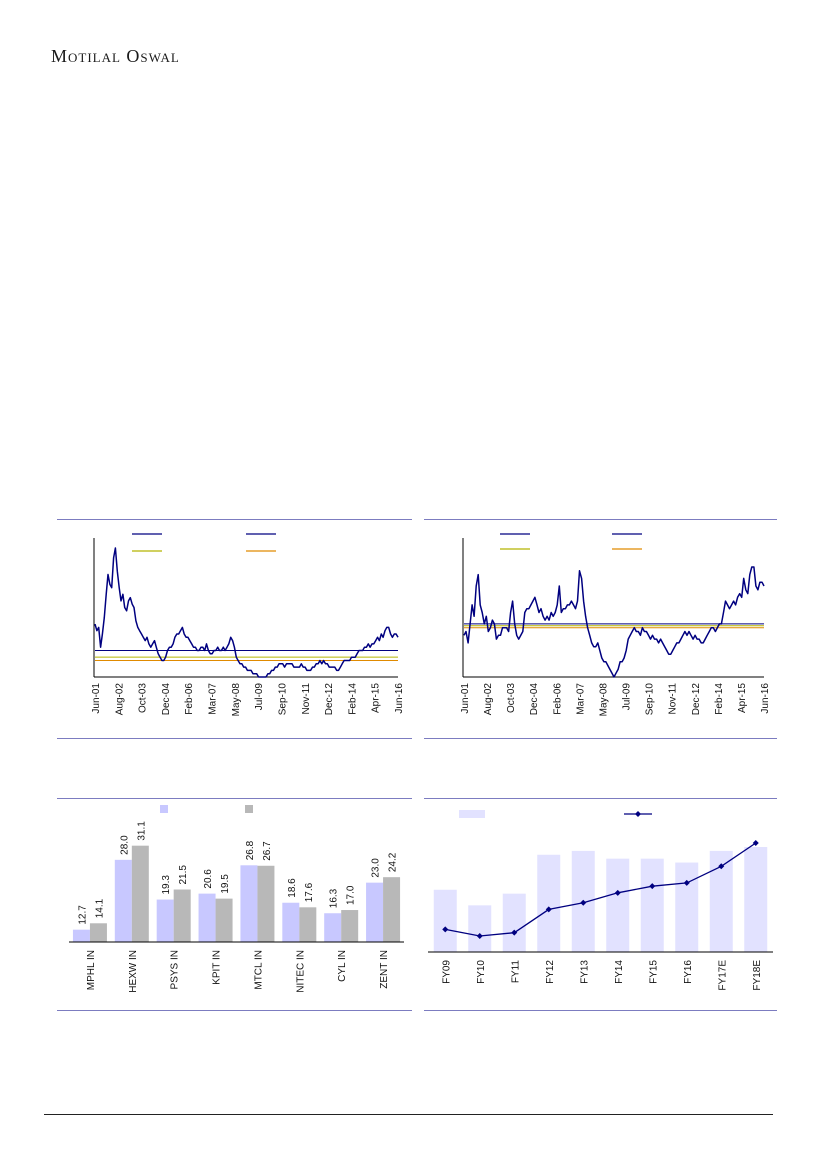 The height and width of the screenshot is (1169, 827). What do you see at coordinates (133, 971) in the screenshot?
I see `category-label: HEXW IN` at bounding box center [133, 971].